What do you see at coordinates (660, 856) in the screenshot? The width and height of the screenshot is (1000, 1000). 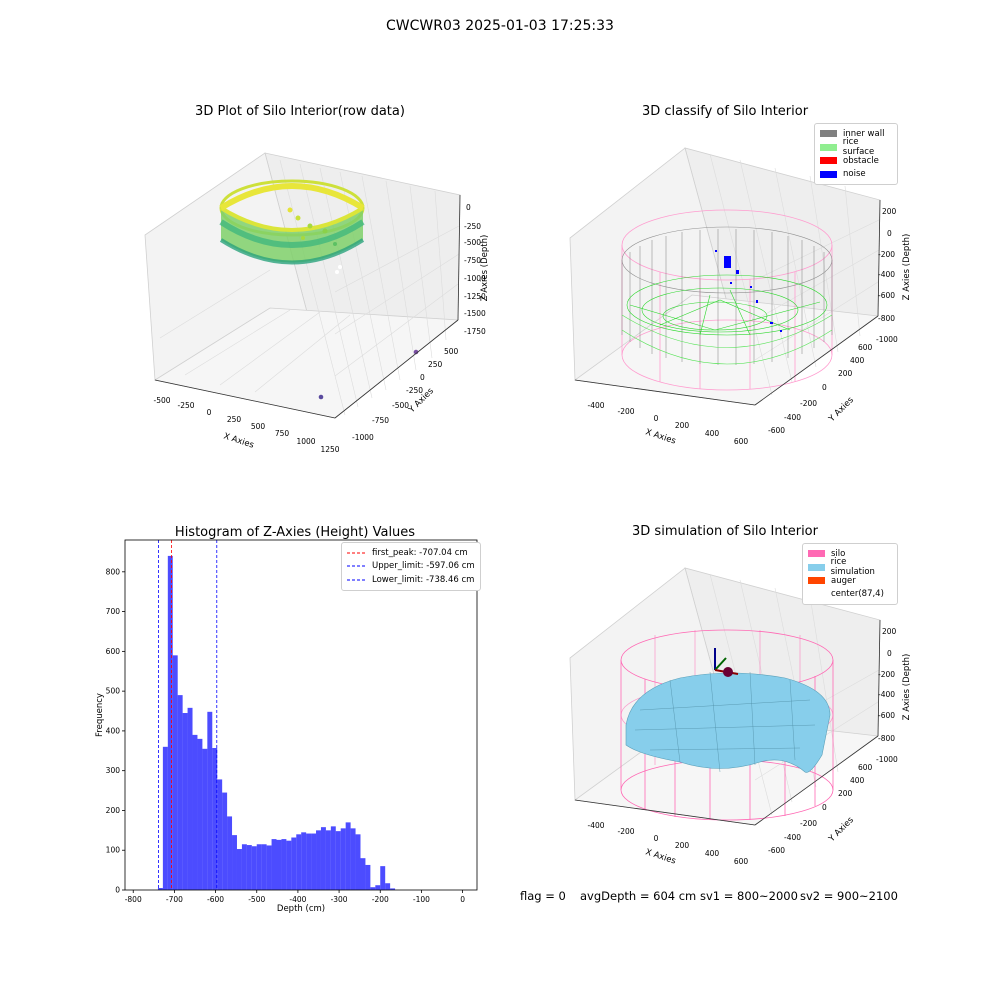 I see `simulation-x-label: X Axies` at bounding box center [660, 856].